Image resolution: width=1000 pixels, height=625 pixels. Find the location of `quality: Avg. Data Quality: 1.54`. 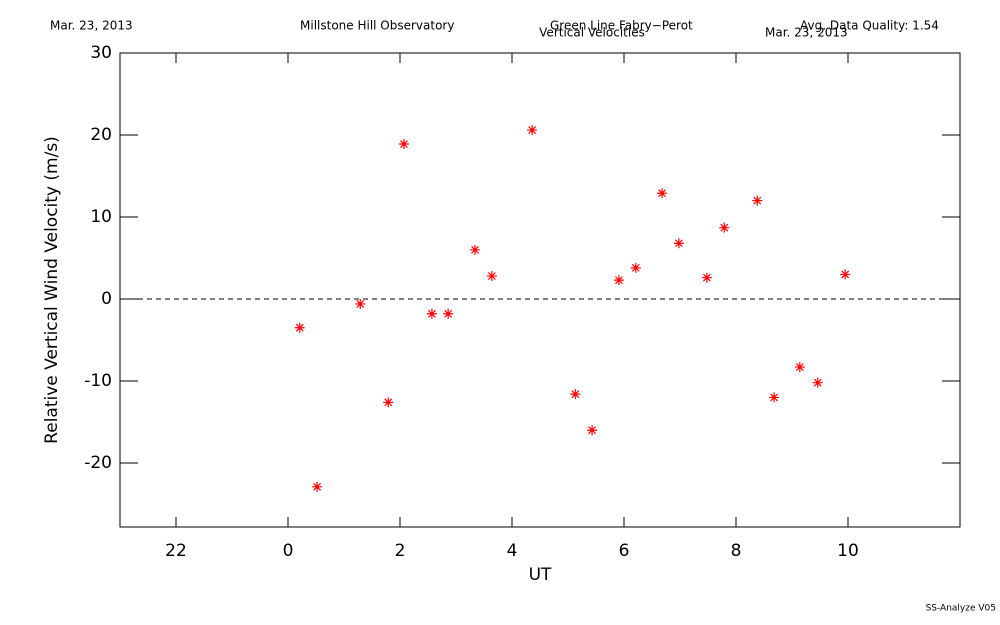

quality: Avg. Data Quality: 1.54 is located at coordinates (869, 26).